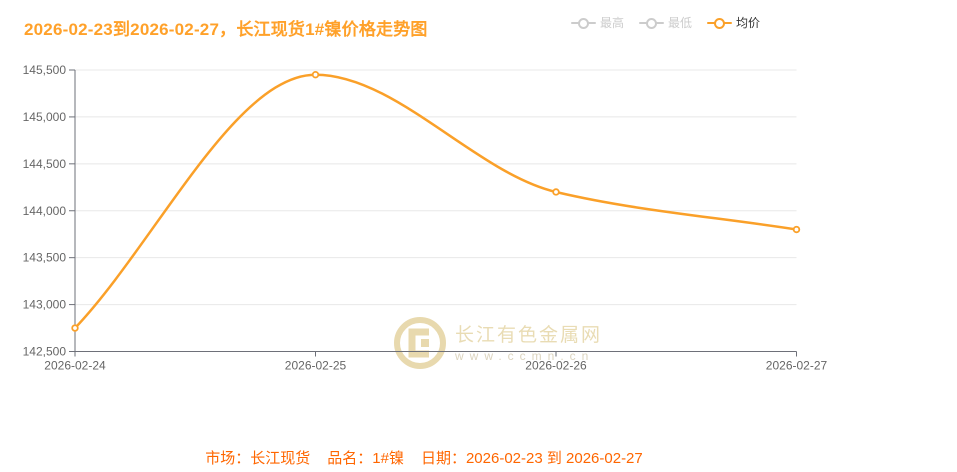 The width and height of the screenshot is (957, 472). Describe the element at coordinates (45, 70) in the screenshot. I see `svg-text: 145,500` at that location.